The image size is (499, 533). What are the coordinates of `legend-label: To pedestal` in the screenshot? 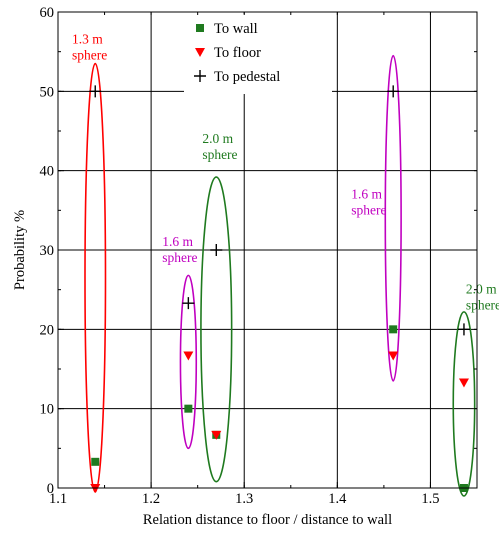 It's located at (247, 77).